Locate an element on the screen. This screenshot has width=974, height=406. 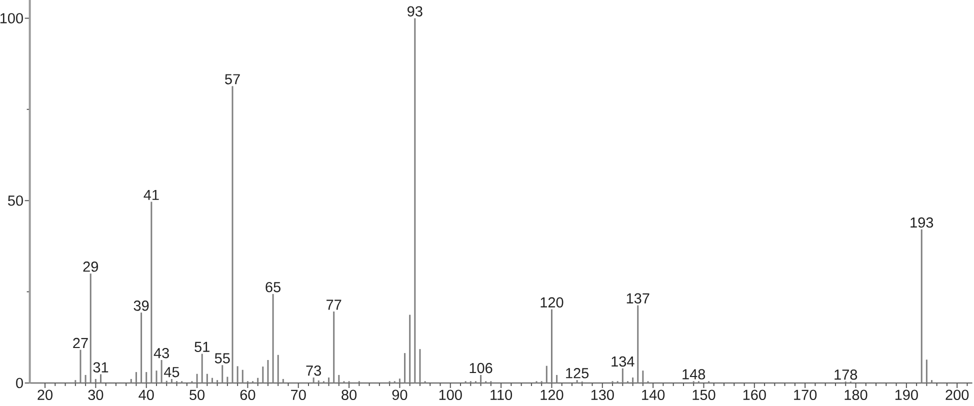
x-tick-label: 120 is located at coordinates (552, 395).